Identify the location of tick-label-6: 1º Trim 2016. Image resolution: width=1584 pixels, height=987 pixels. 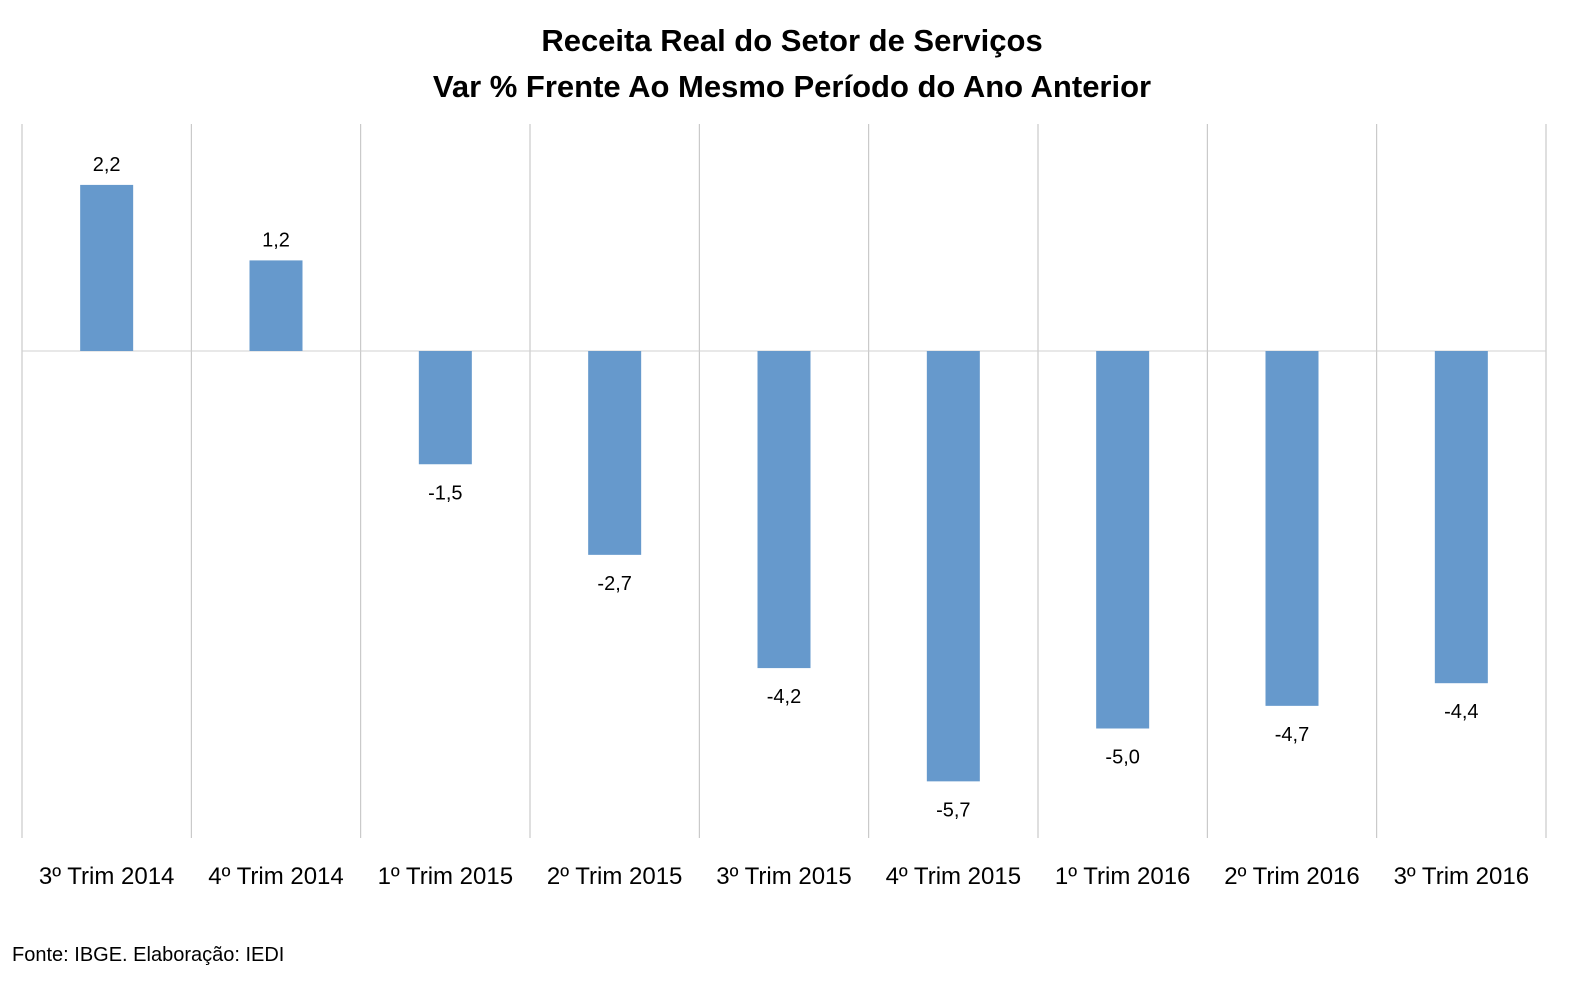
(1123, 876).